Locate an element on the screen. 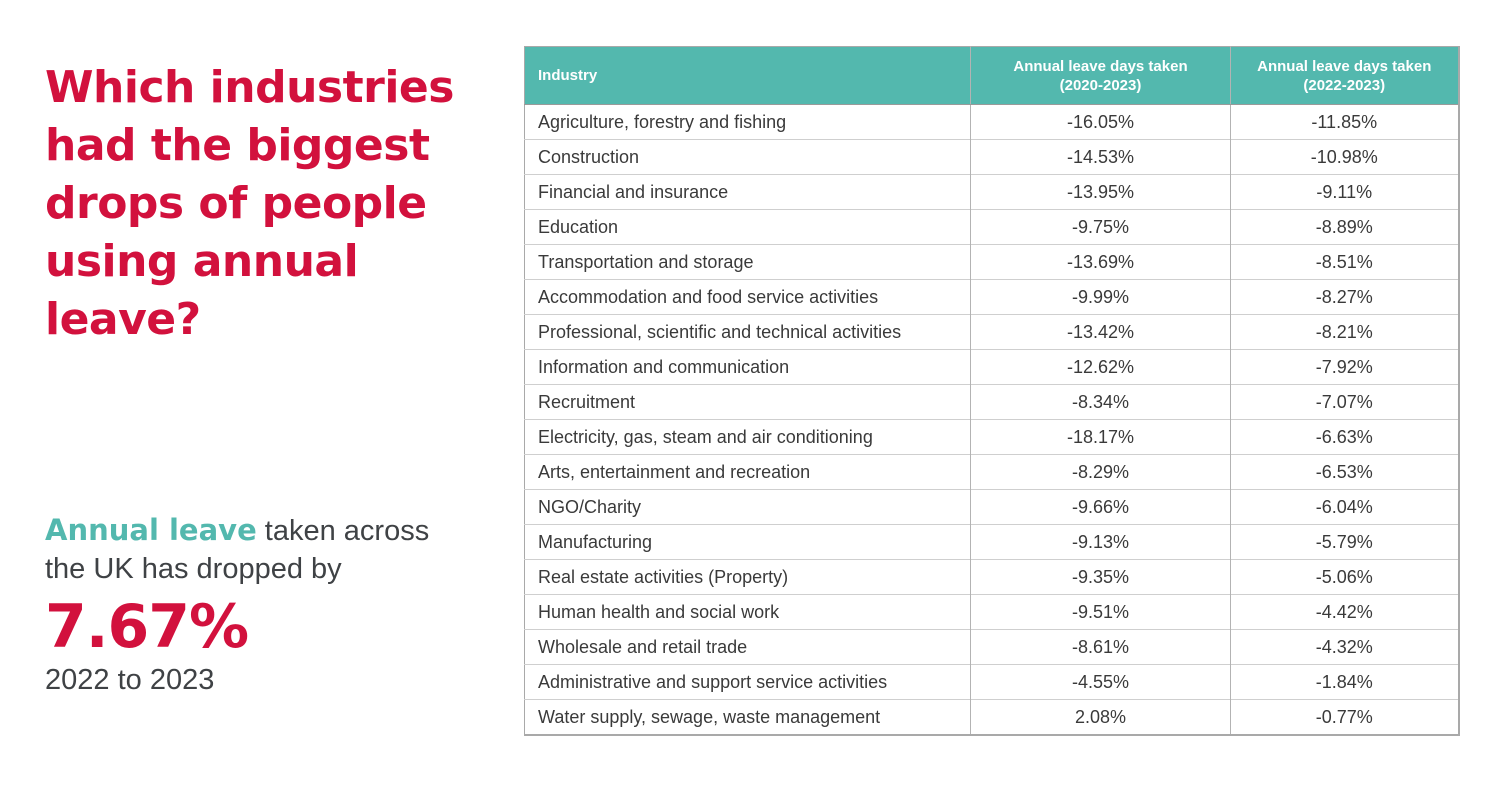 Image resolution: width=1500 pixels, height=785 pixels. column-header-label: Industry is located at coordinates (568, 75).